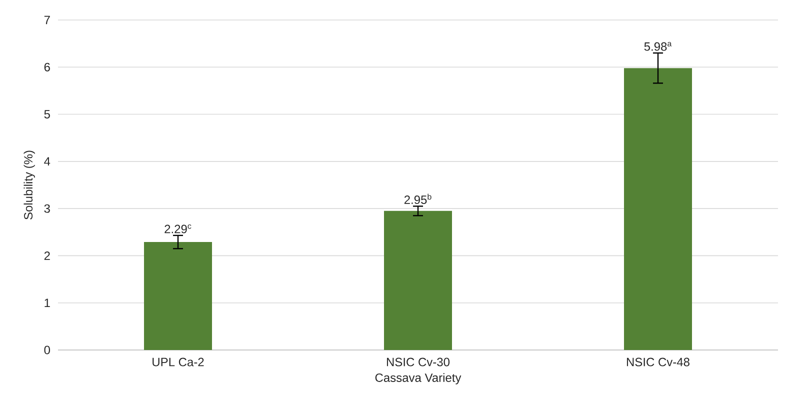 The width and height of the screenshot is (788, 411). I want to click on data-label: 2.95$^{b}$, so click(418, 199).